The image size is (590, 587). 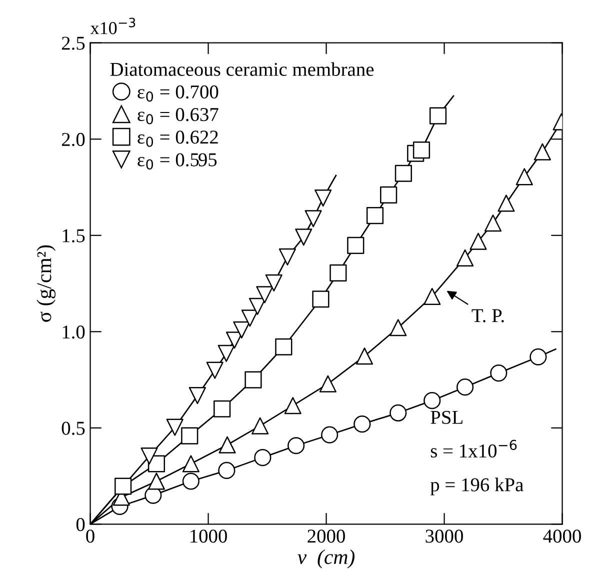 What do you see at coordinates (477, 487) in the screenshot?
I see `annotation: p = 196 kPa` at bounding box center [477, 487].